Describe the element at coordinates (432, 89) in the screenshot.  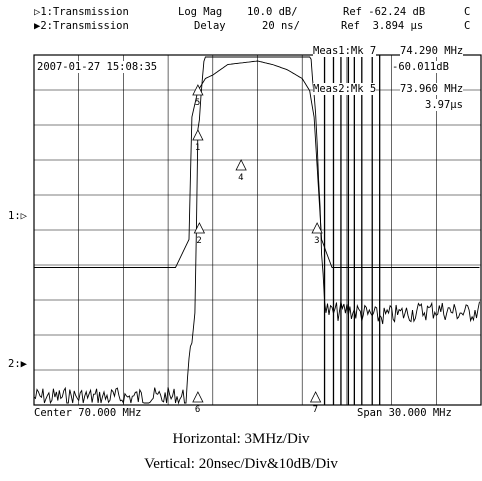
I see `meas2-frequency: 73.960 MHz` at that location.